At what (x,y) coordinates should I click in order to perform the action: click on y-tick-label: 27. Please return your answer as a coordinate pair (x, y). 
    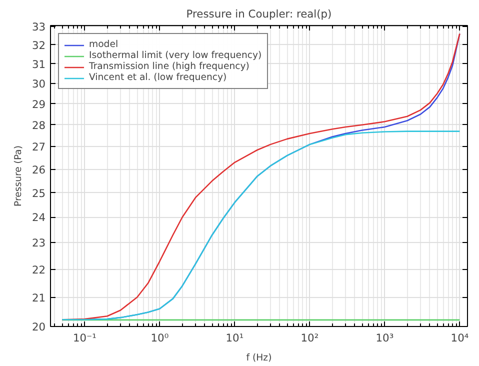
    Looking at the image, I should click on (39, 147).